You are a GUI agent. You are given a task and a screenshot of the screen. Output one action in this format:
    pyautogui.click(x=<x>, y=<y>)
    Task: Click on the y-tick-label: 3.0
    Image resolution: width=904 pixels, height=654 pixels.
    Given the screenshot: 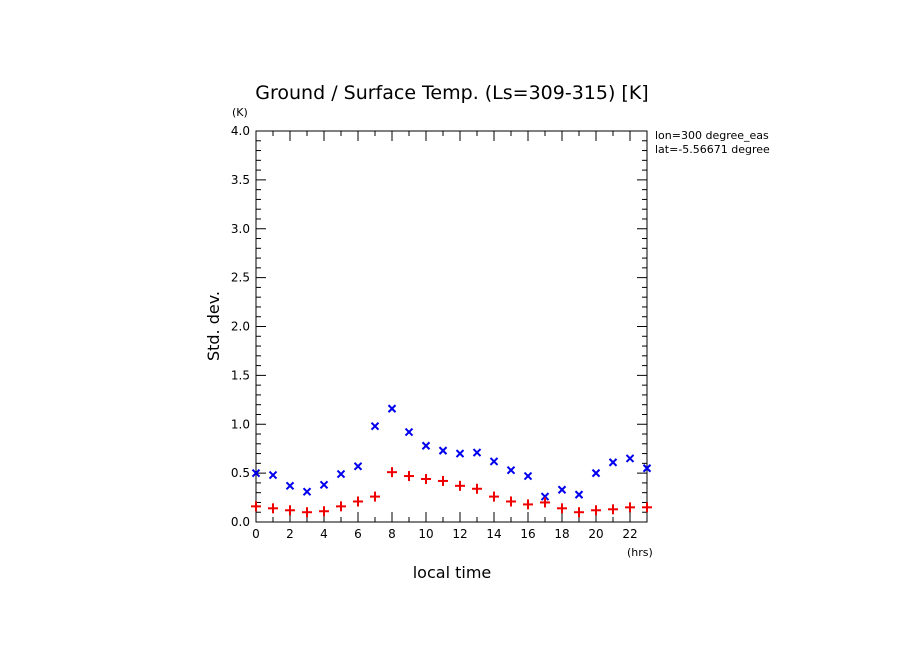 What is the action you would take?
    pyautogui.click(x=240, y=229)
    